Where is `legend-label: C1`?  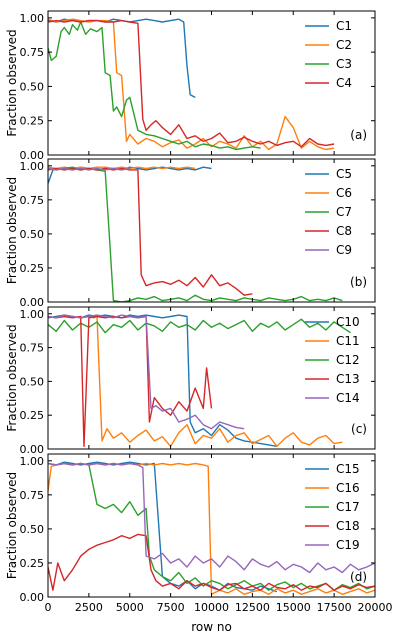
legend-label: C1 is located at coordinates (344, 26).